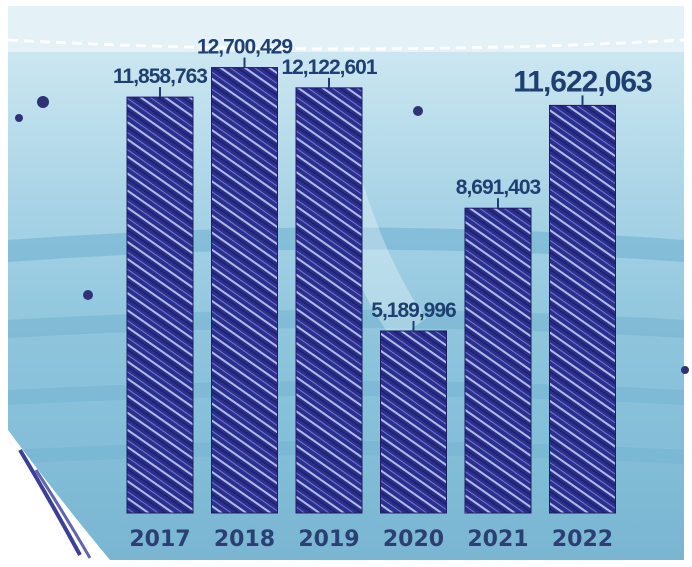  Describe the element at coordinates (498, 187) in the screenshot. I see `value-label-2021: 8,691,403` at that location.